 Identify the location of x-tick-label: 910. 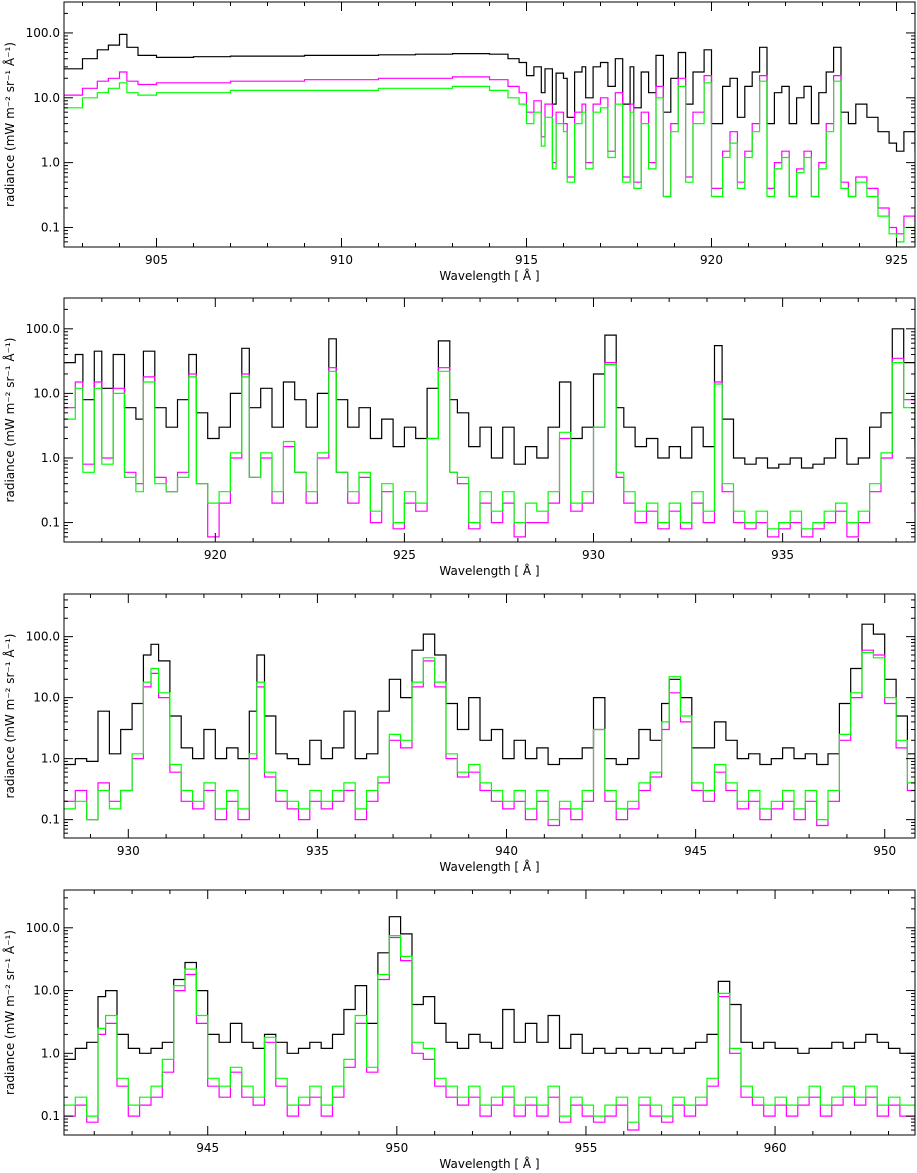
(341, 260).